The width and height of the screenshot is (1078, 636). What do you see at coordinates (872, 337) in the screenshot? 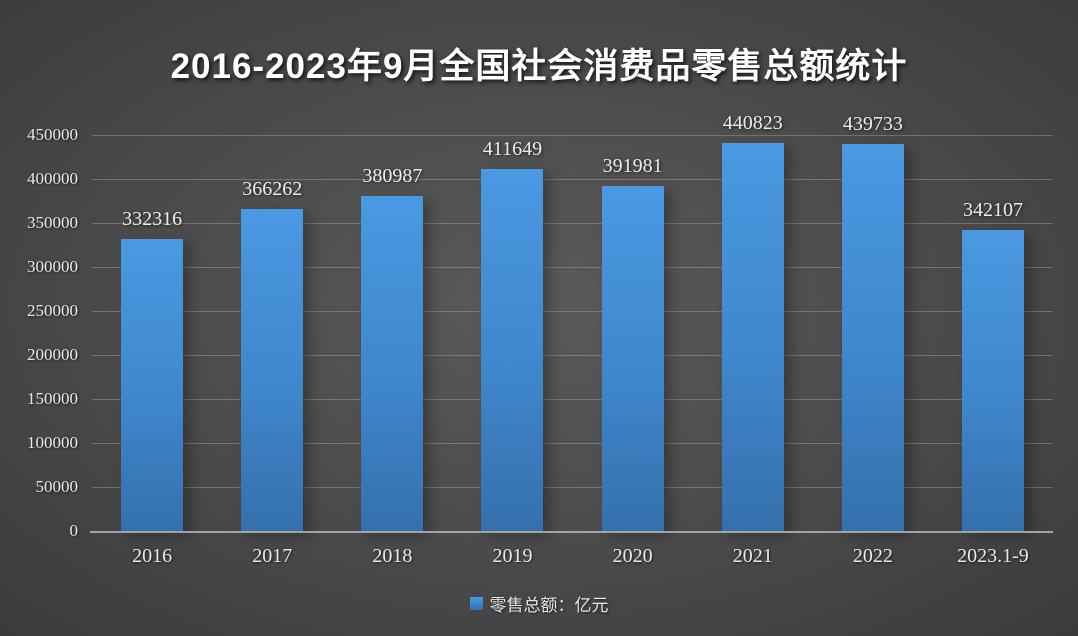
I see `bar-2022` at bounding box center [872, 337].